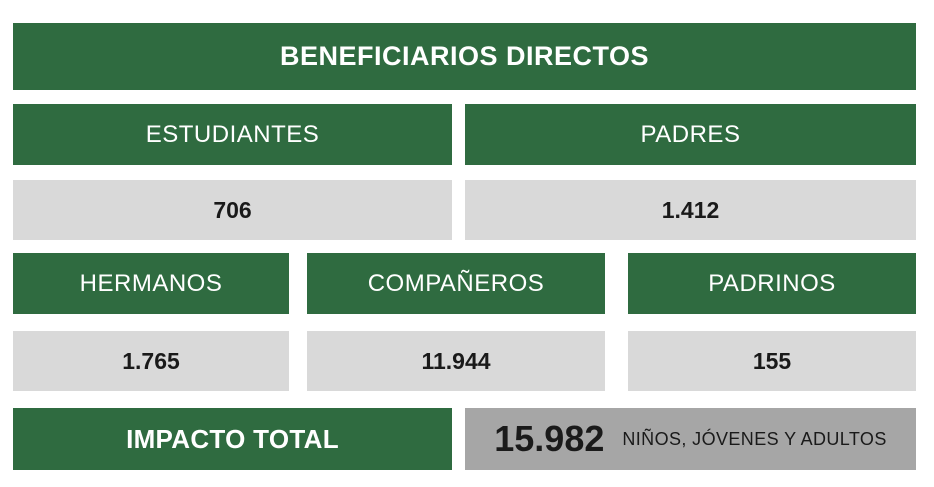 The height and width of the screenshot is (487, 934). I want to click on impacto-total-unit: NIÑOS, JÓVENES Y ADULTOS, so click(754, 438).